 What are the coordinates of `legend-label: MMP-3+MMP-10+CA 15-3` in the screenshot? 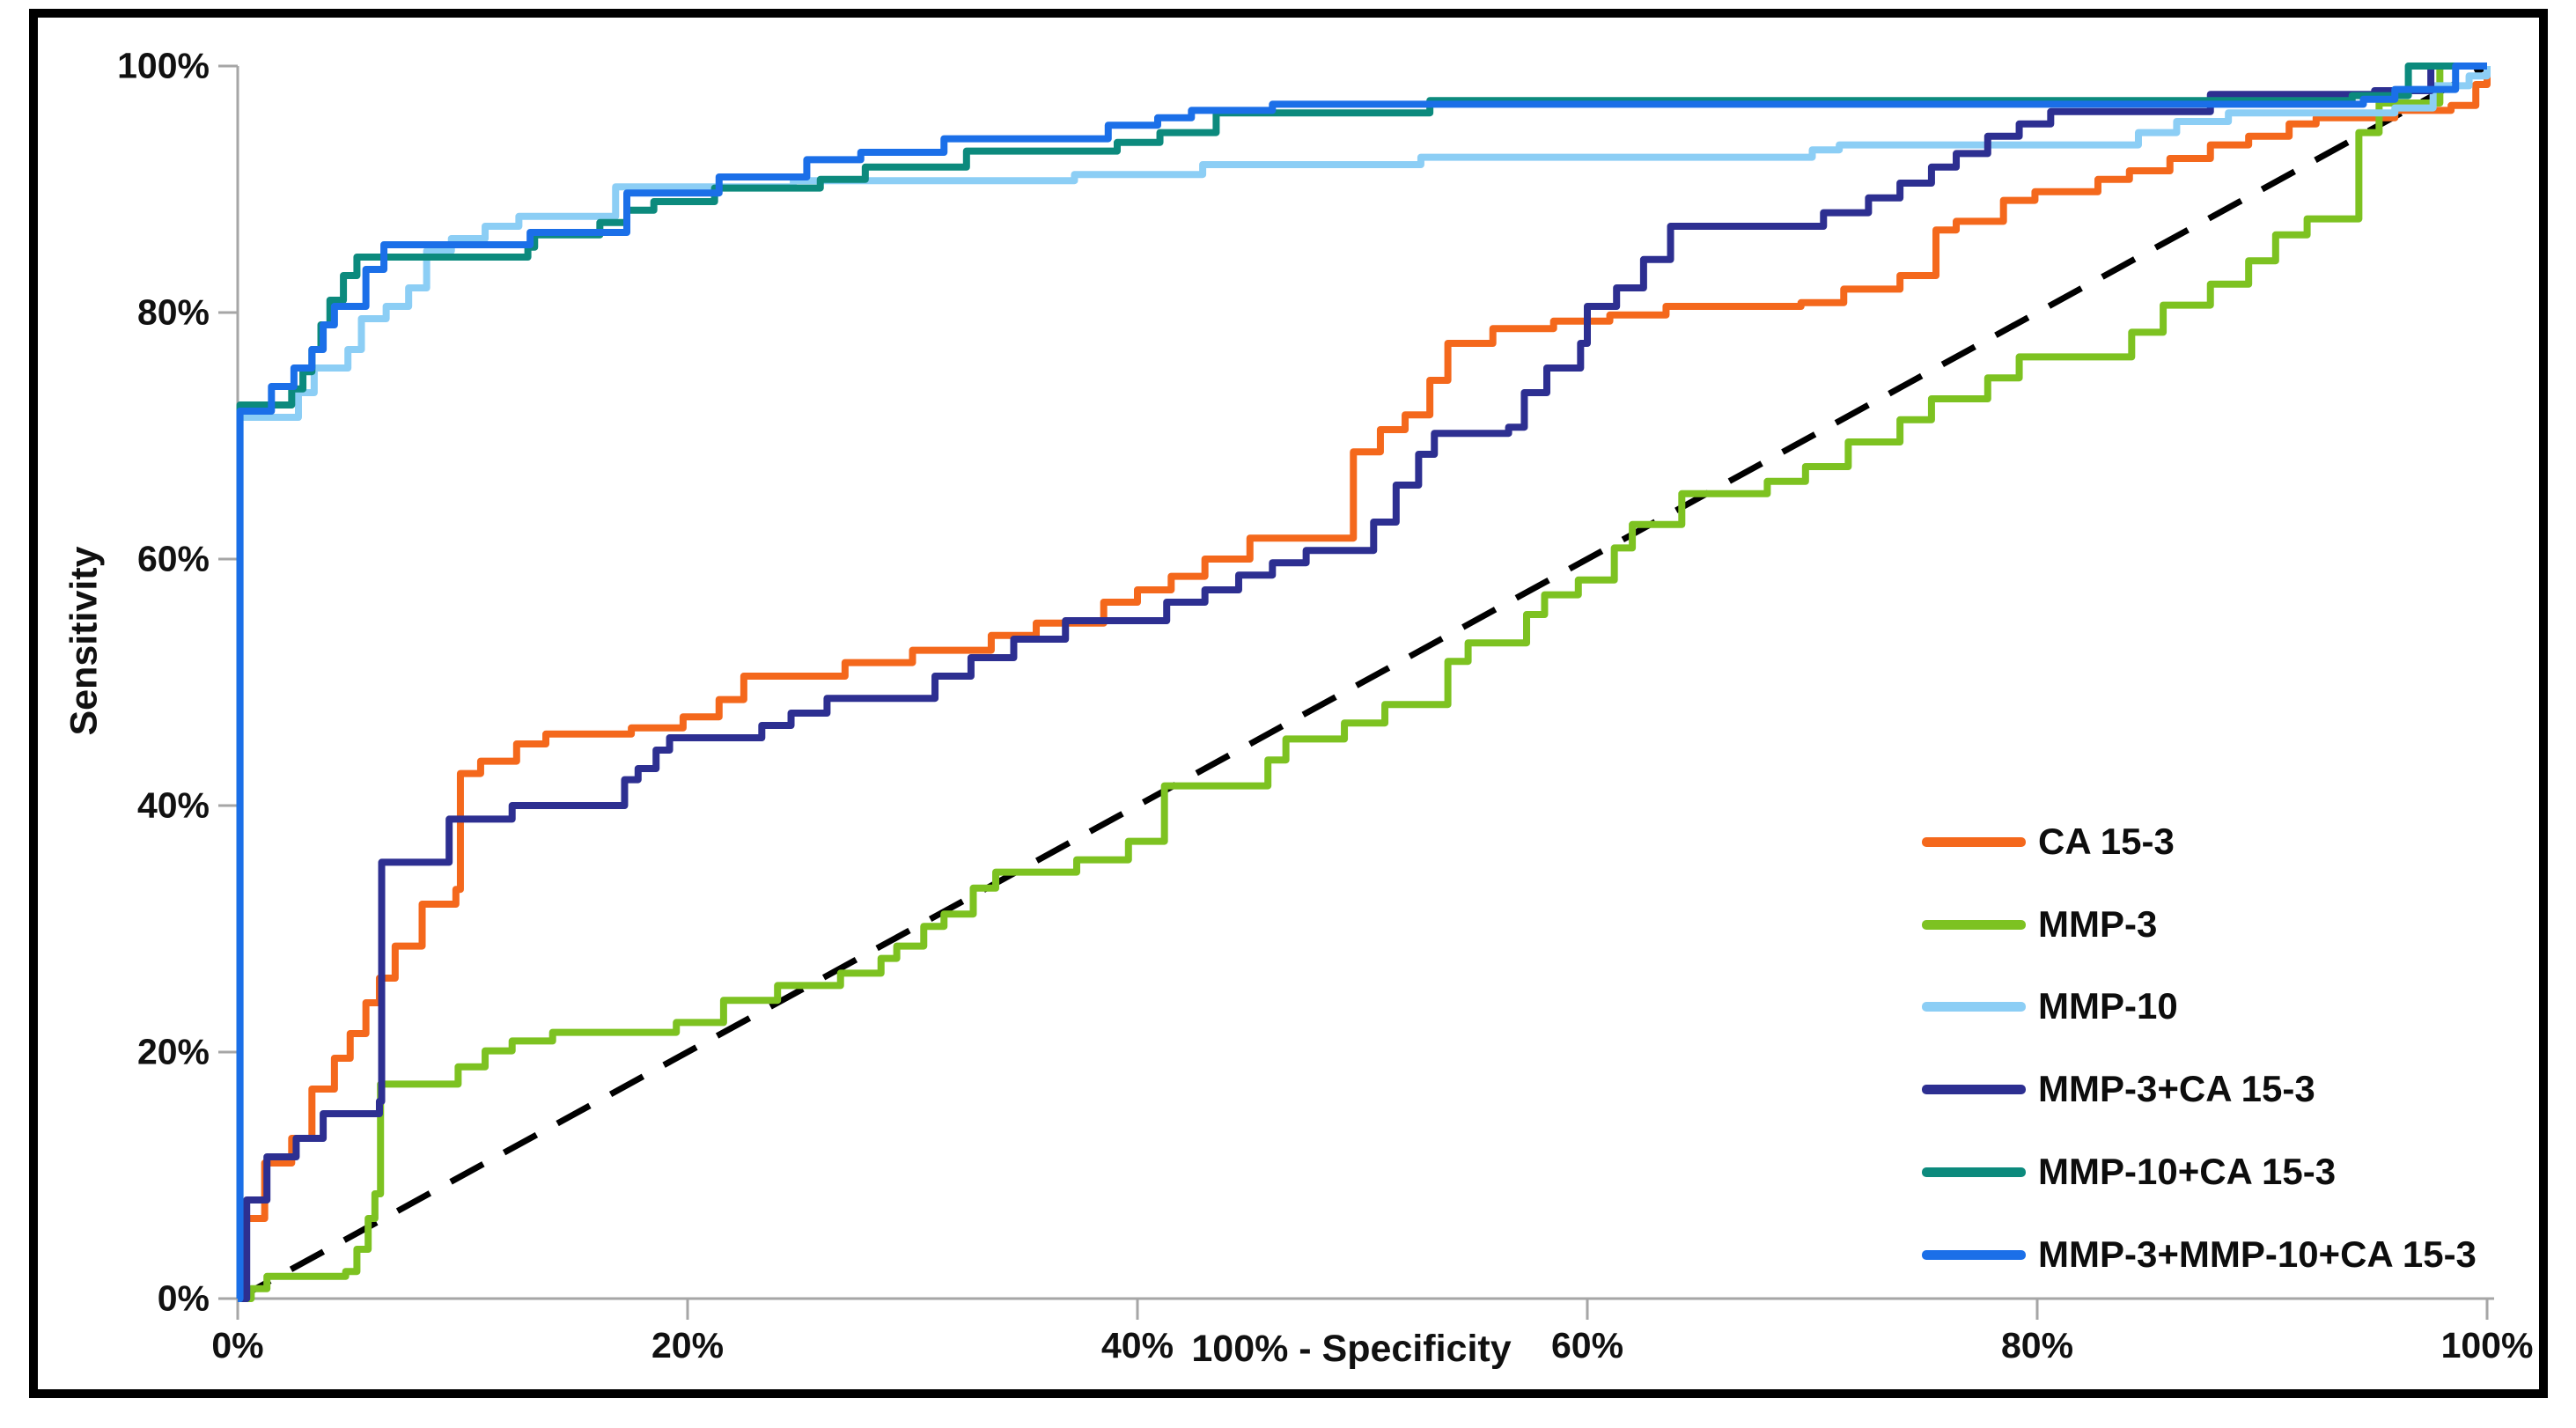 It's located at (2257, 1254).